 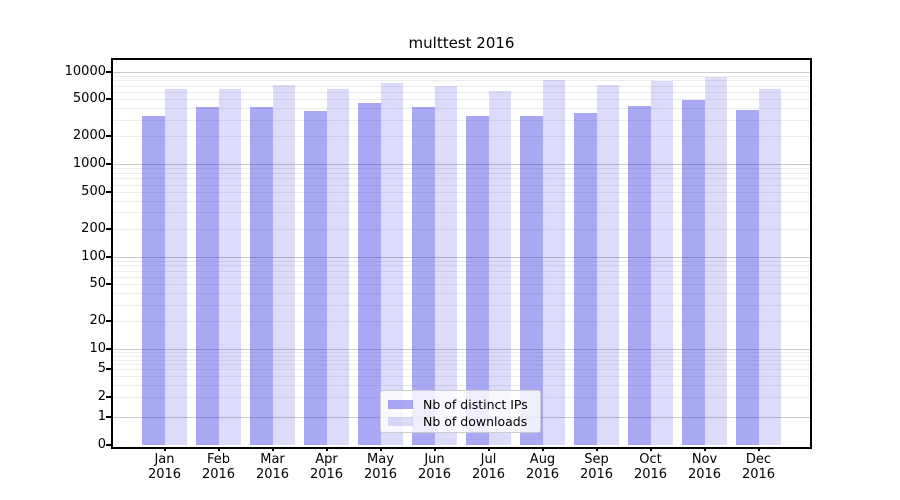 What do you see at coordinates (380, 459) in the screenshot?
I see `x-tick-month: May` at bounding box center [380, 459].